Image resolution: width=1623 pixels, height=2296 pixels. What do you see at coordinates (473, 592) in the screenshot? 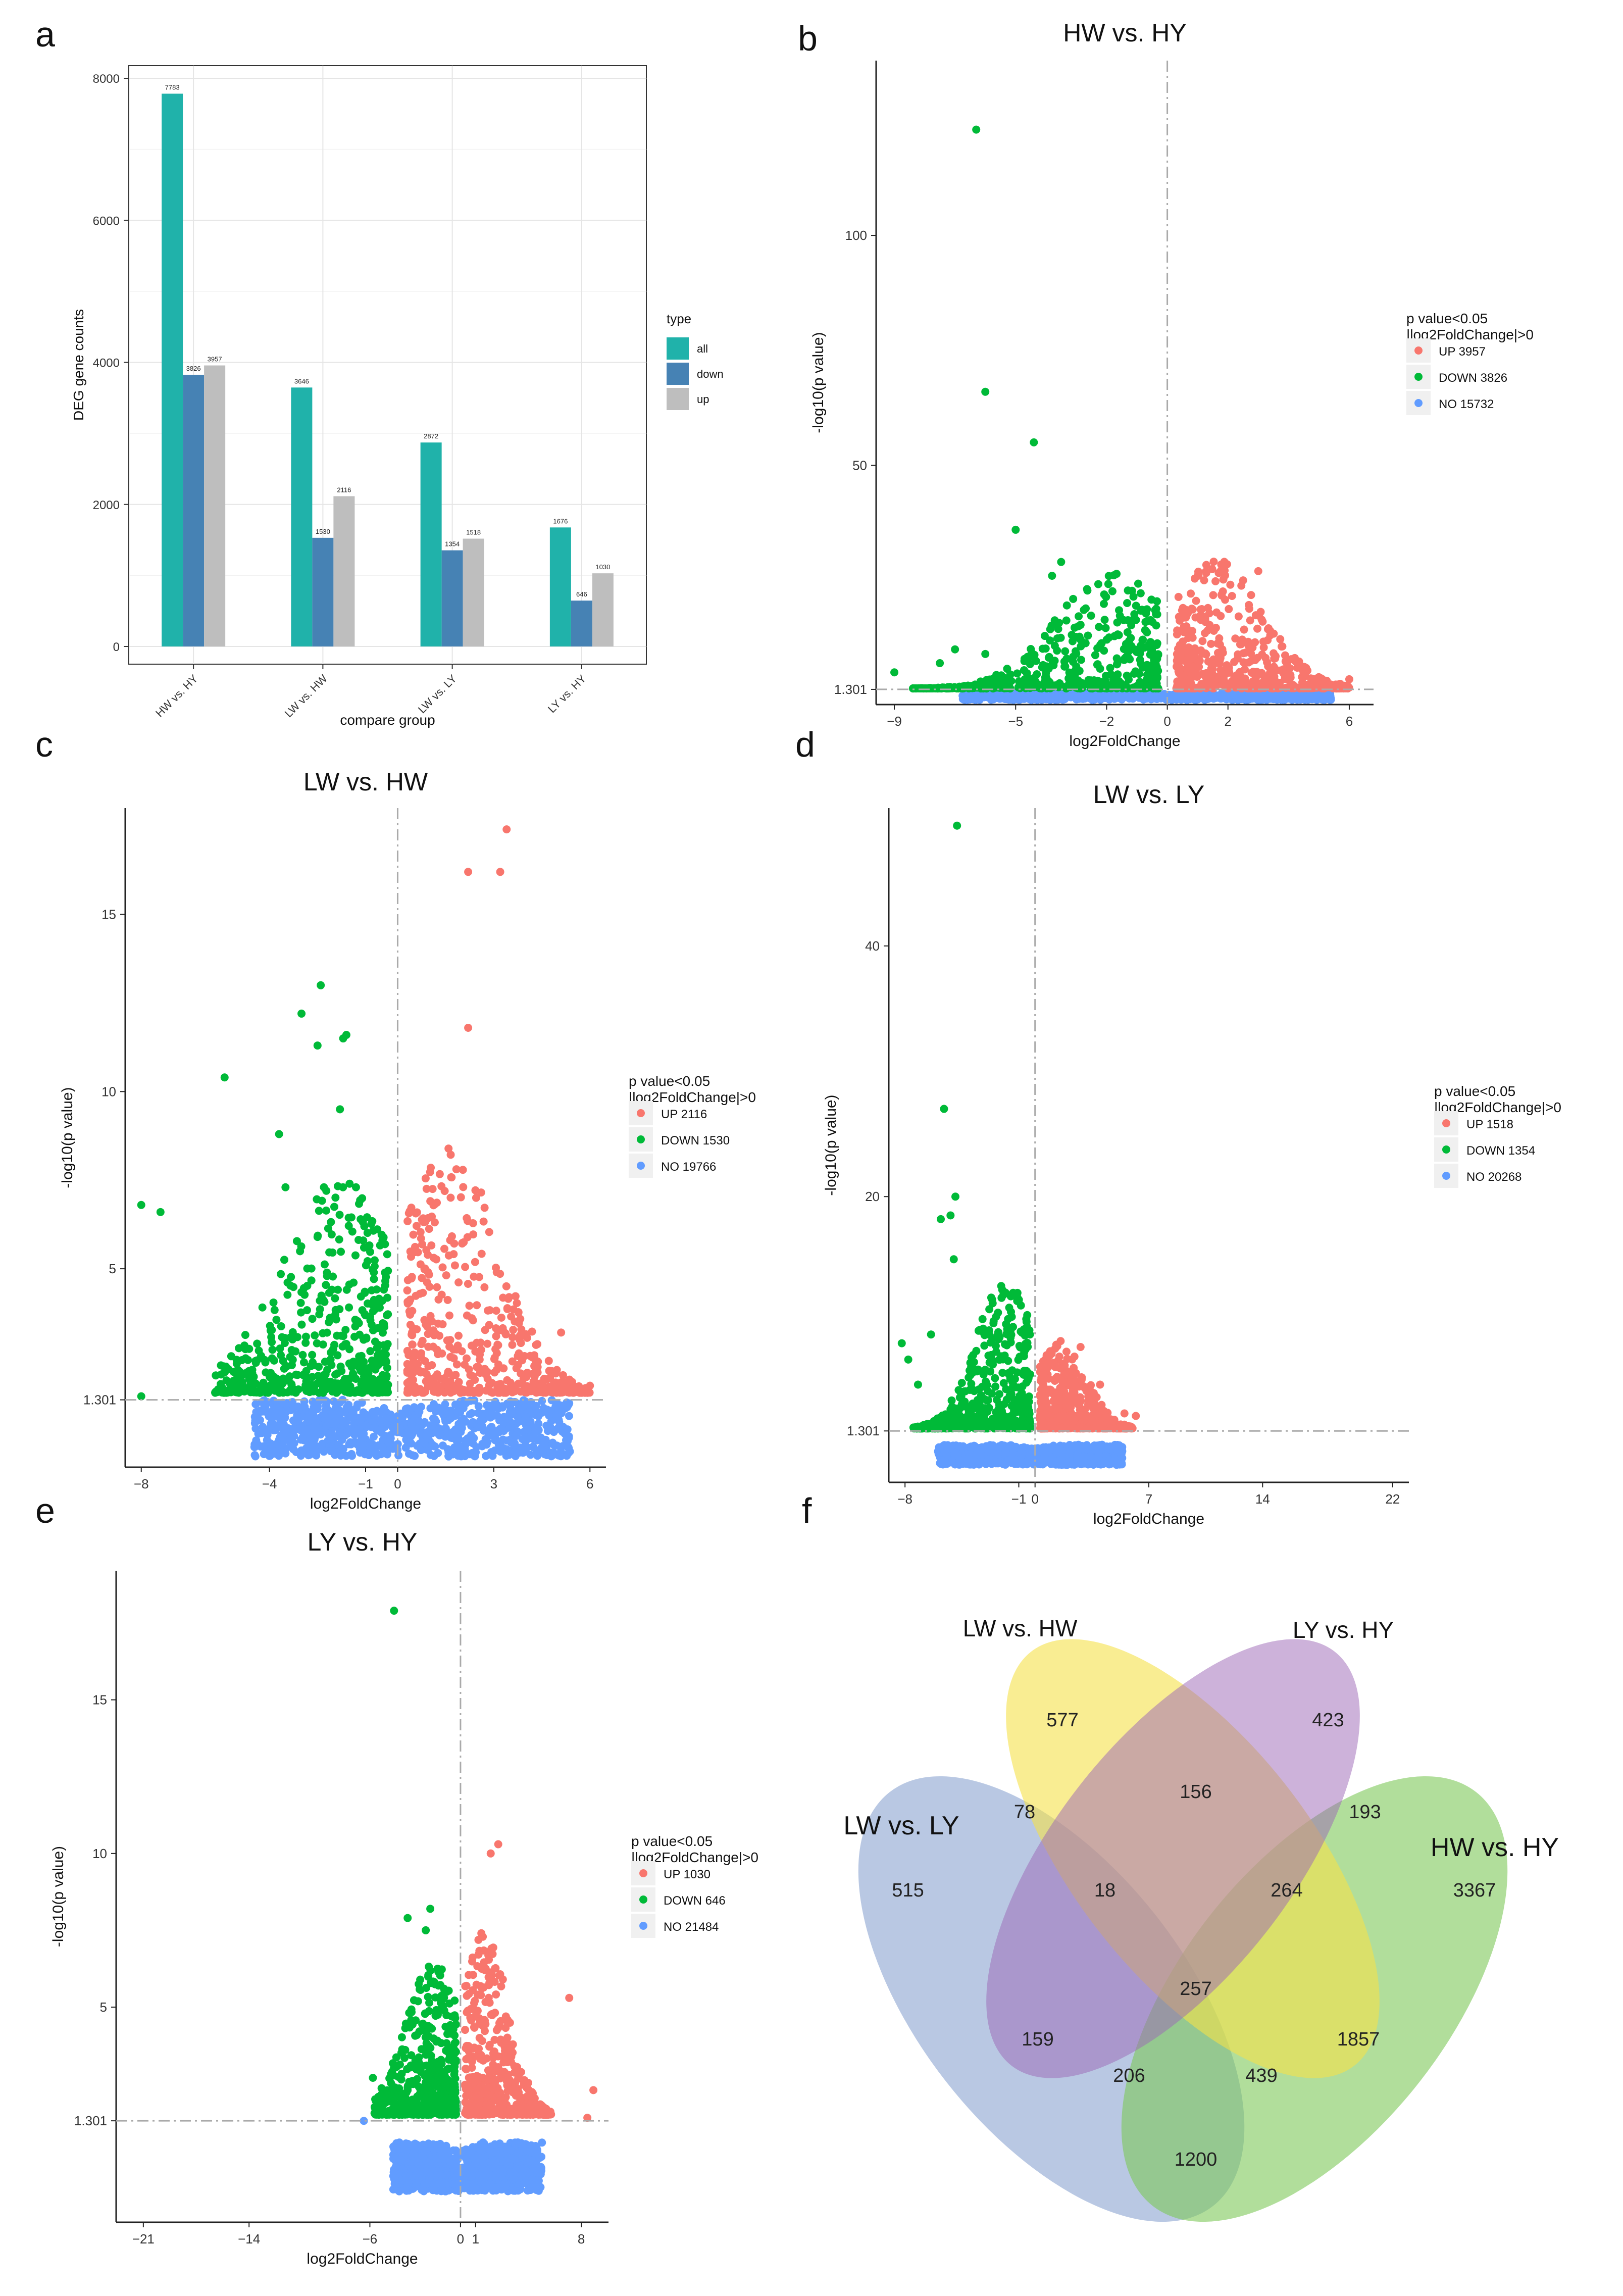
I see `bar-up` at bounding box center [473, 592].